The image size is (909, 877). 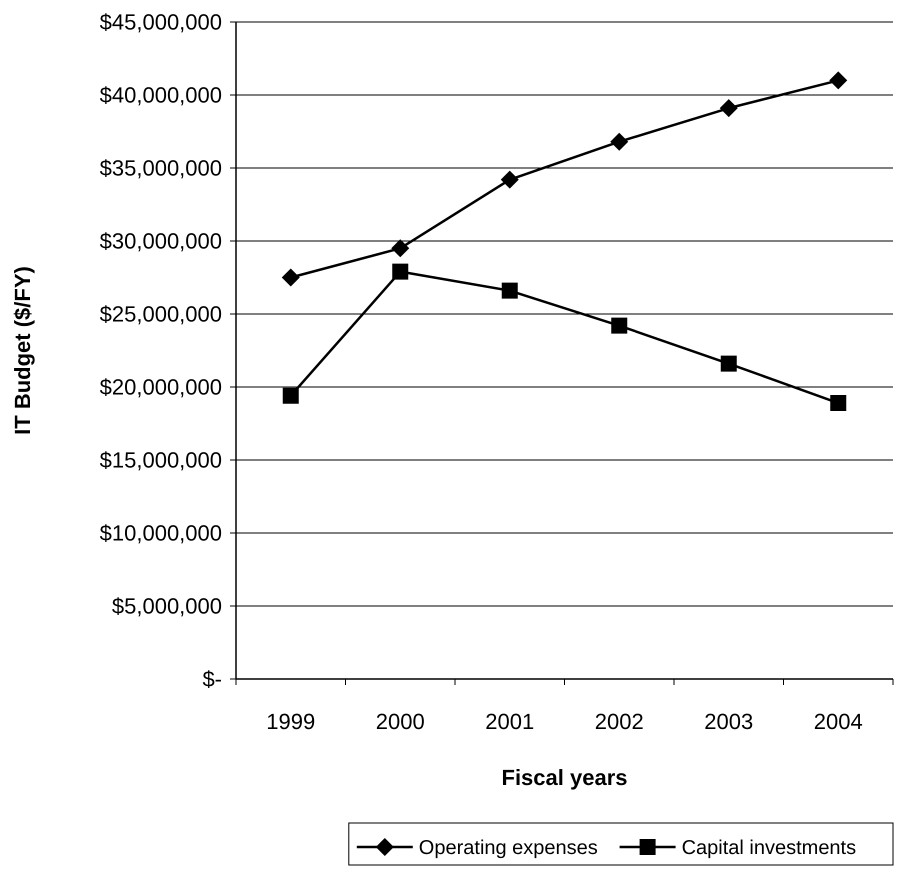 What do you see at coordinates (22, 350) in the screenshot?
I see `y-axis-title: IT Budget ($/FY)` at bounding box center [22, 350].